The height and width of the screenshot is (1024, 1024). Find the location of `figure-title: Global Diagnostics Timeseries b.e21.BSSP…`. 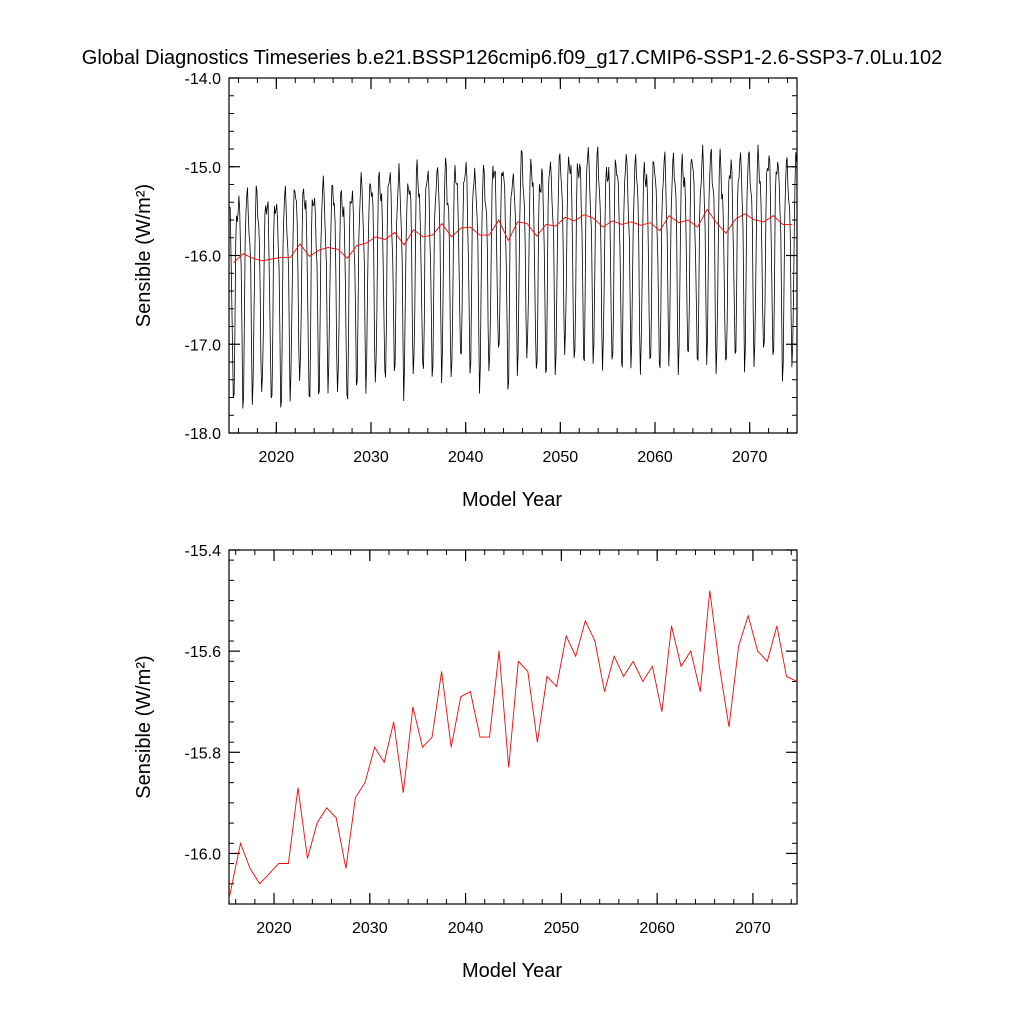

figure-title: Global Diagnostics Timeseries b.e21.BSSP… is located at coordinates (512, 58).